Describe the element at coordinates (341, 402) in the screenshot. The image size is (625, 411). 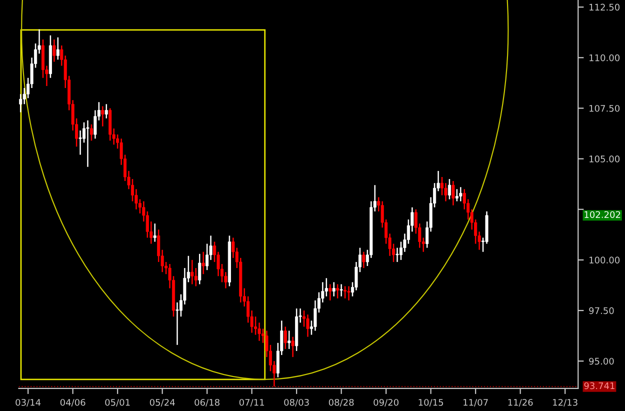
I see `x-tick-label: 08/28` at that location.